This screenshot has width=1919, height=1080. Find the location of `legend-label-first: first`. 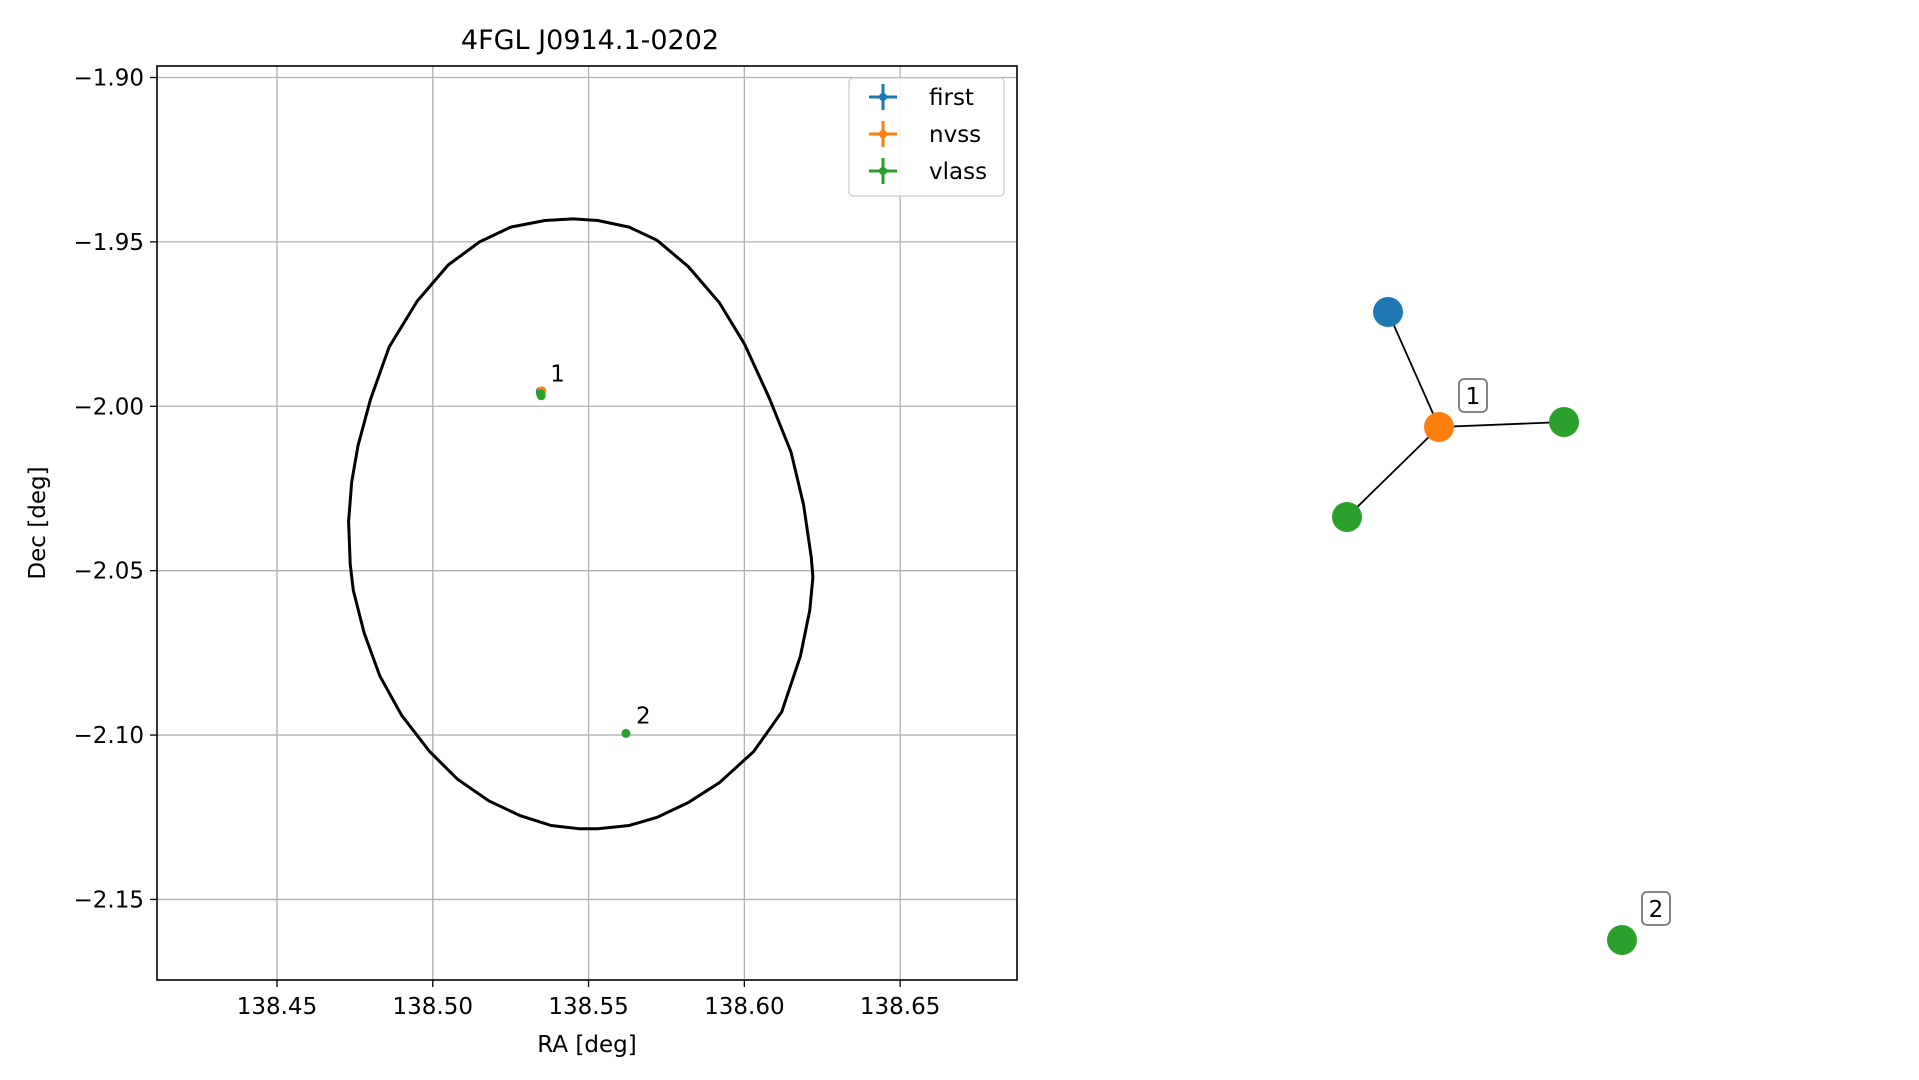

legend-label-first: first is located at coordinates (951, 98).